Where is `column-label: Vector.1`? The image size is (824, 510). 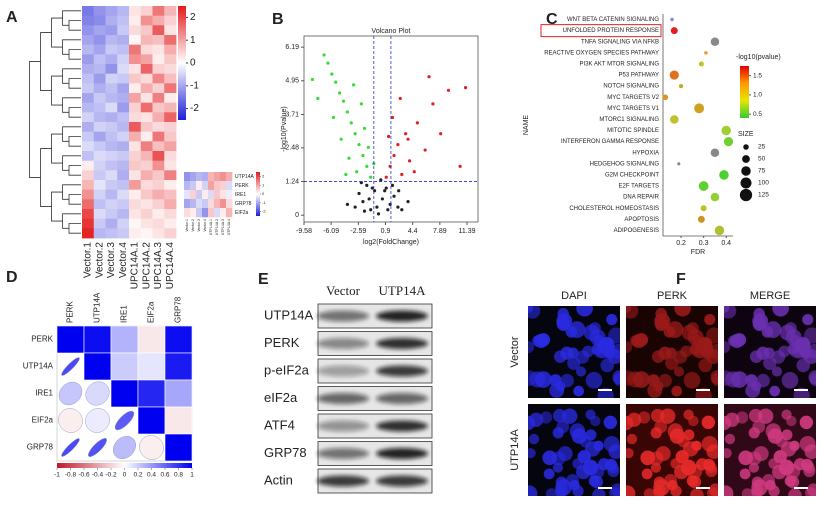
column-label: Vector.1 is located at coordinates (88, 260).